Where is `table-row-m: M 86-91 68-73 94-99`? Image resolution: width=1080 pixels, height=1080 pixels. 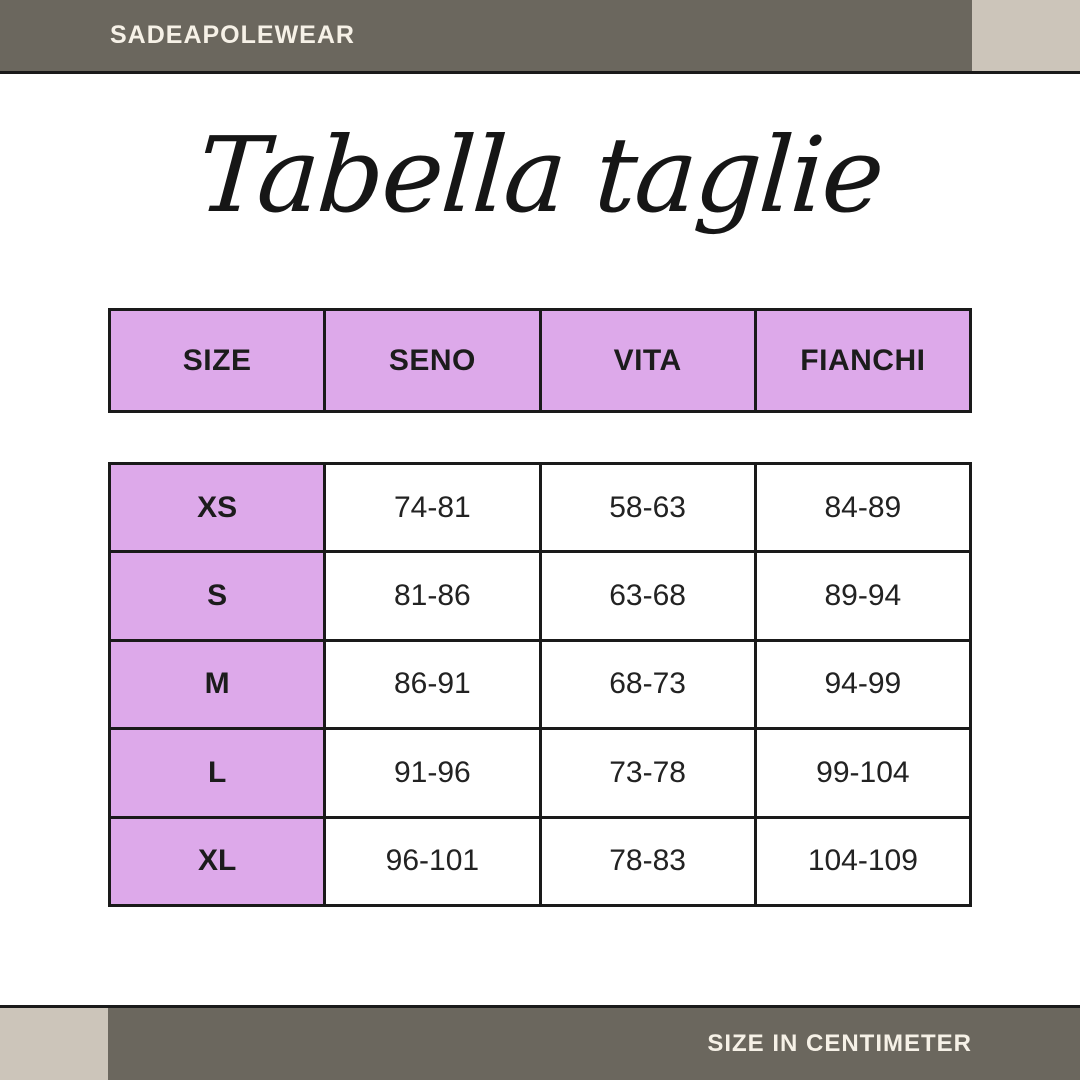 table-row-m: M 86-91 68-73 94-99 is located at coordinates (540, 684).